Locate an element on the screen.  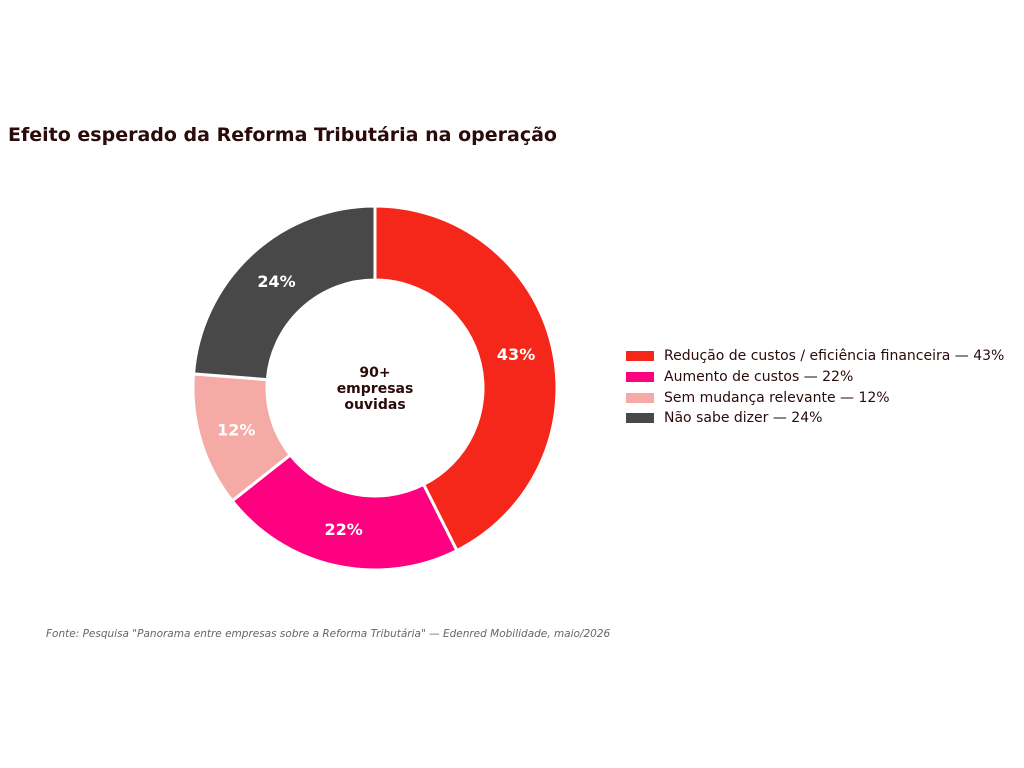
center-label-line-2: empresas is located at coordinates (375, 389).